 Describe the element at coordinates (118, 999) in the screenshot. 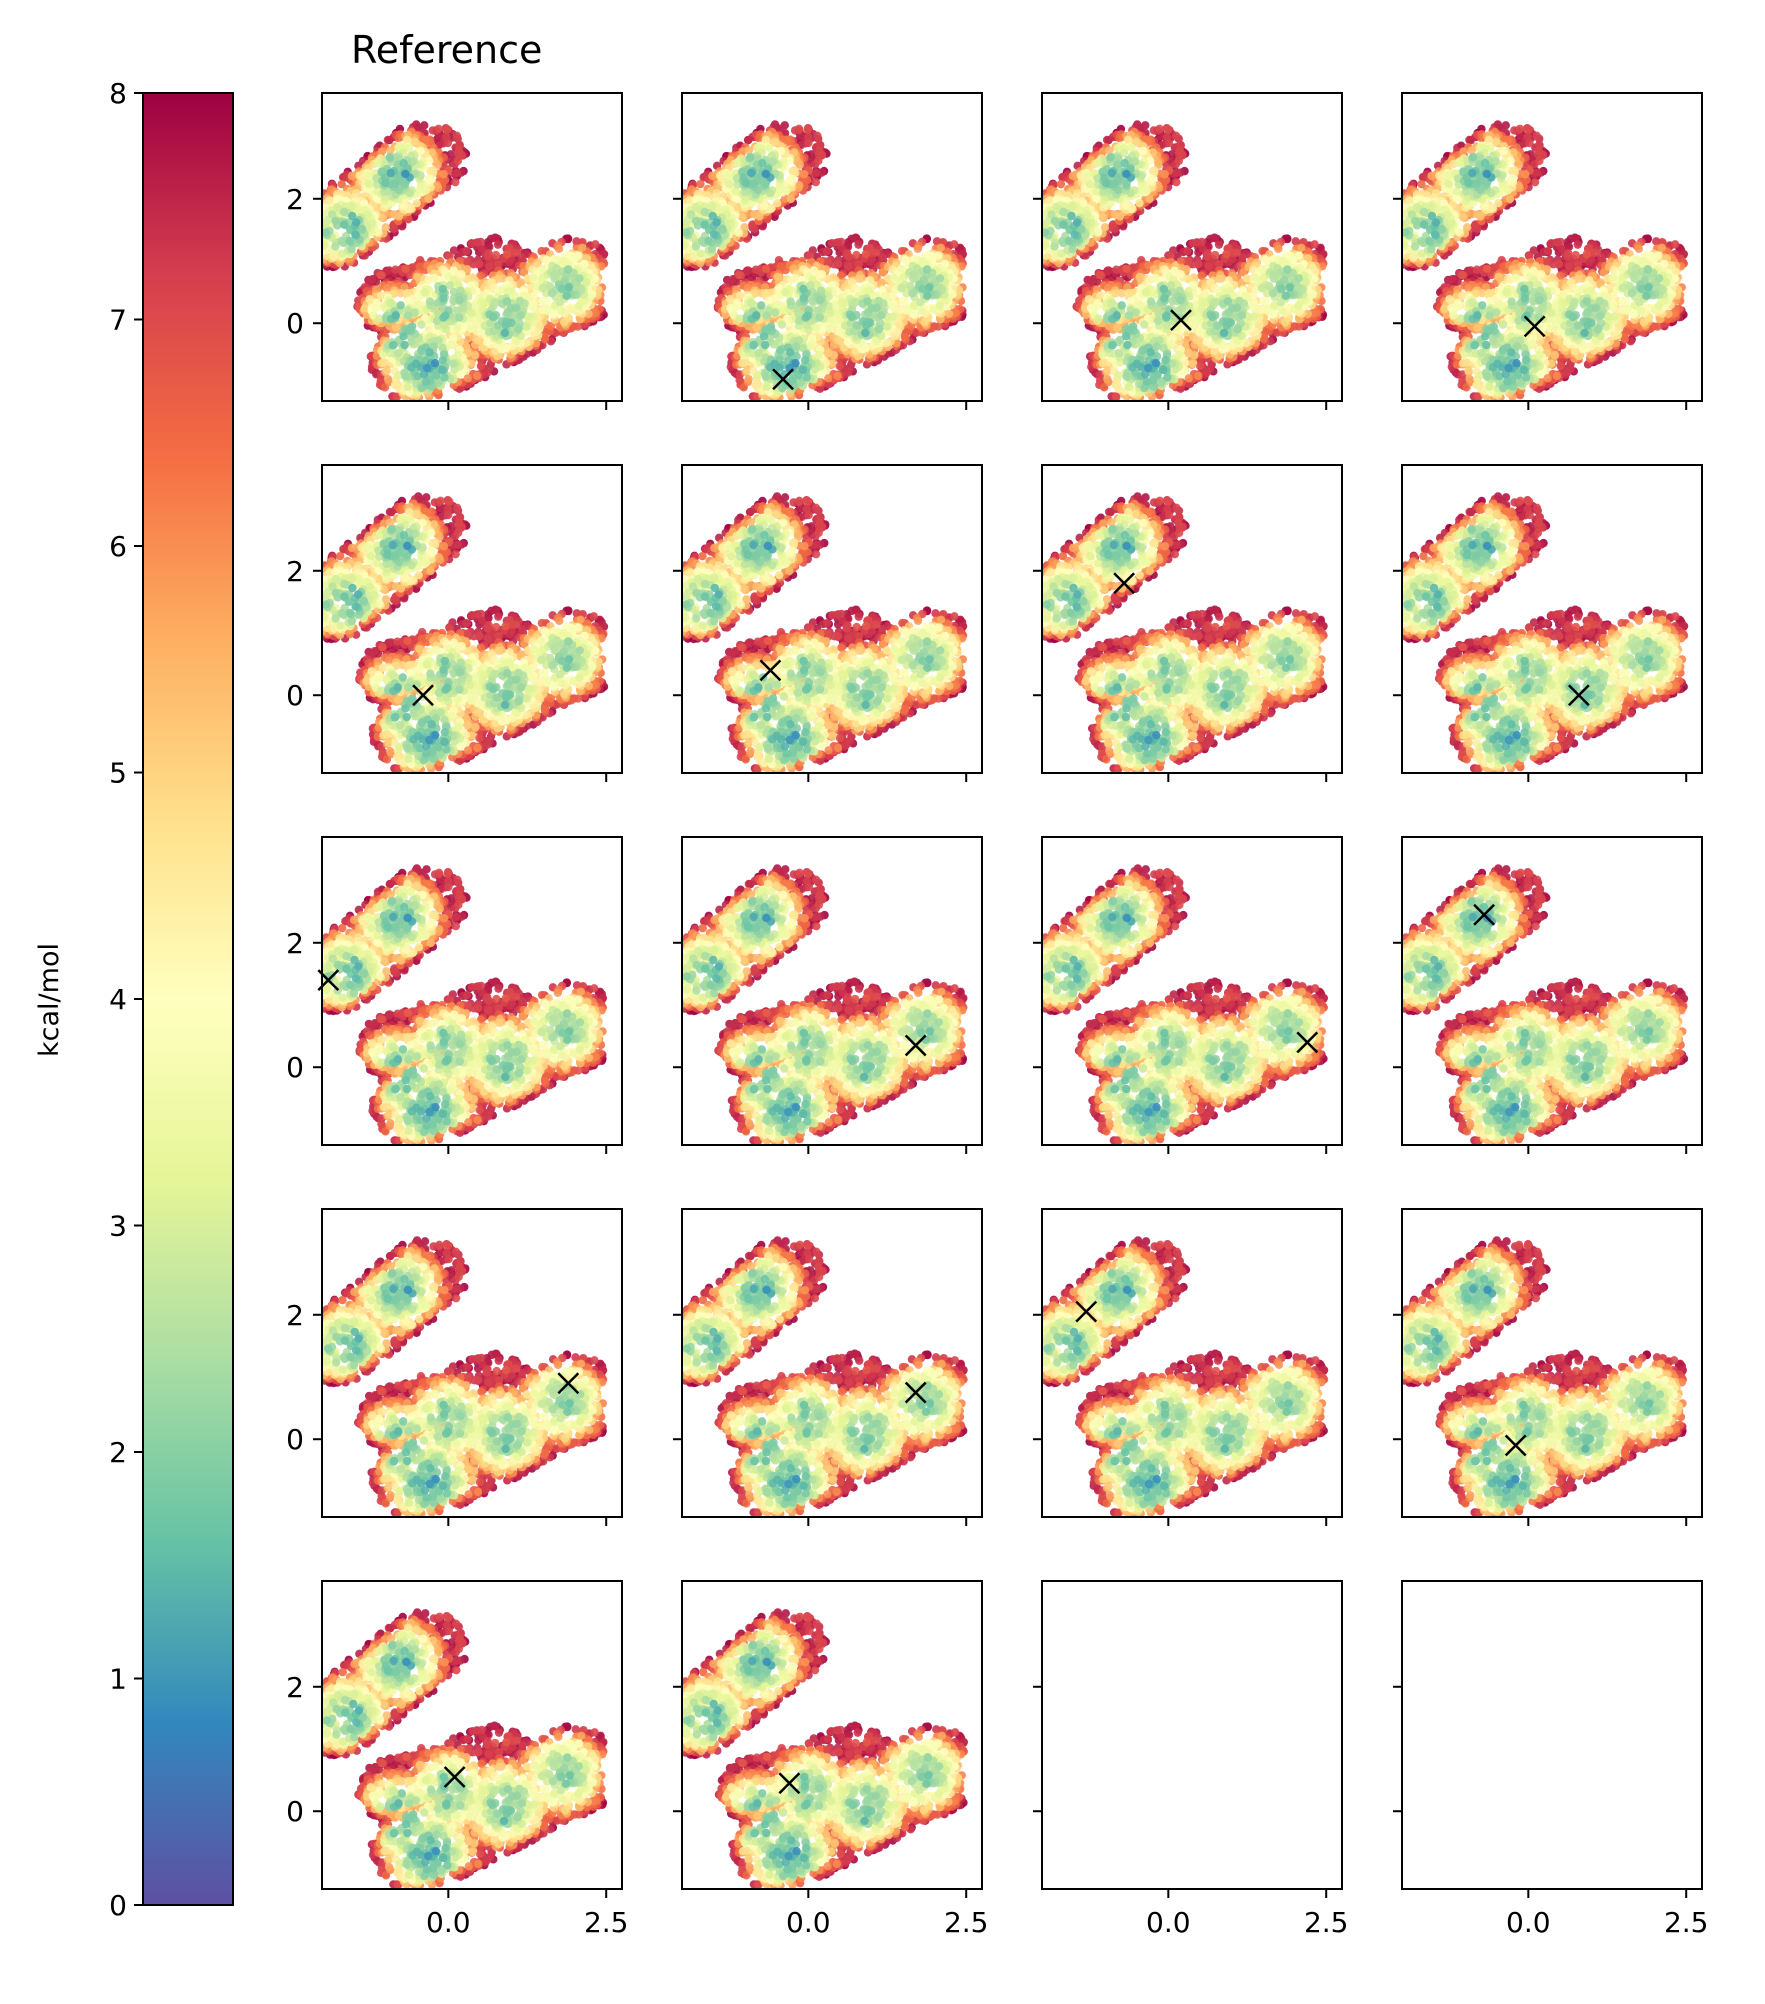

I see `colorbar-tick-label: 4` at that location.